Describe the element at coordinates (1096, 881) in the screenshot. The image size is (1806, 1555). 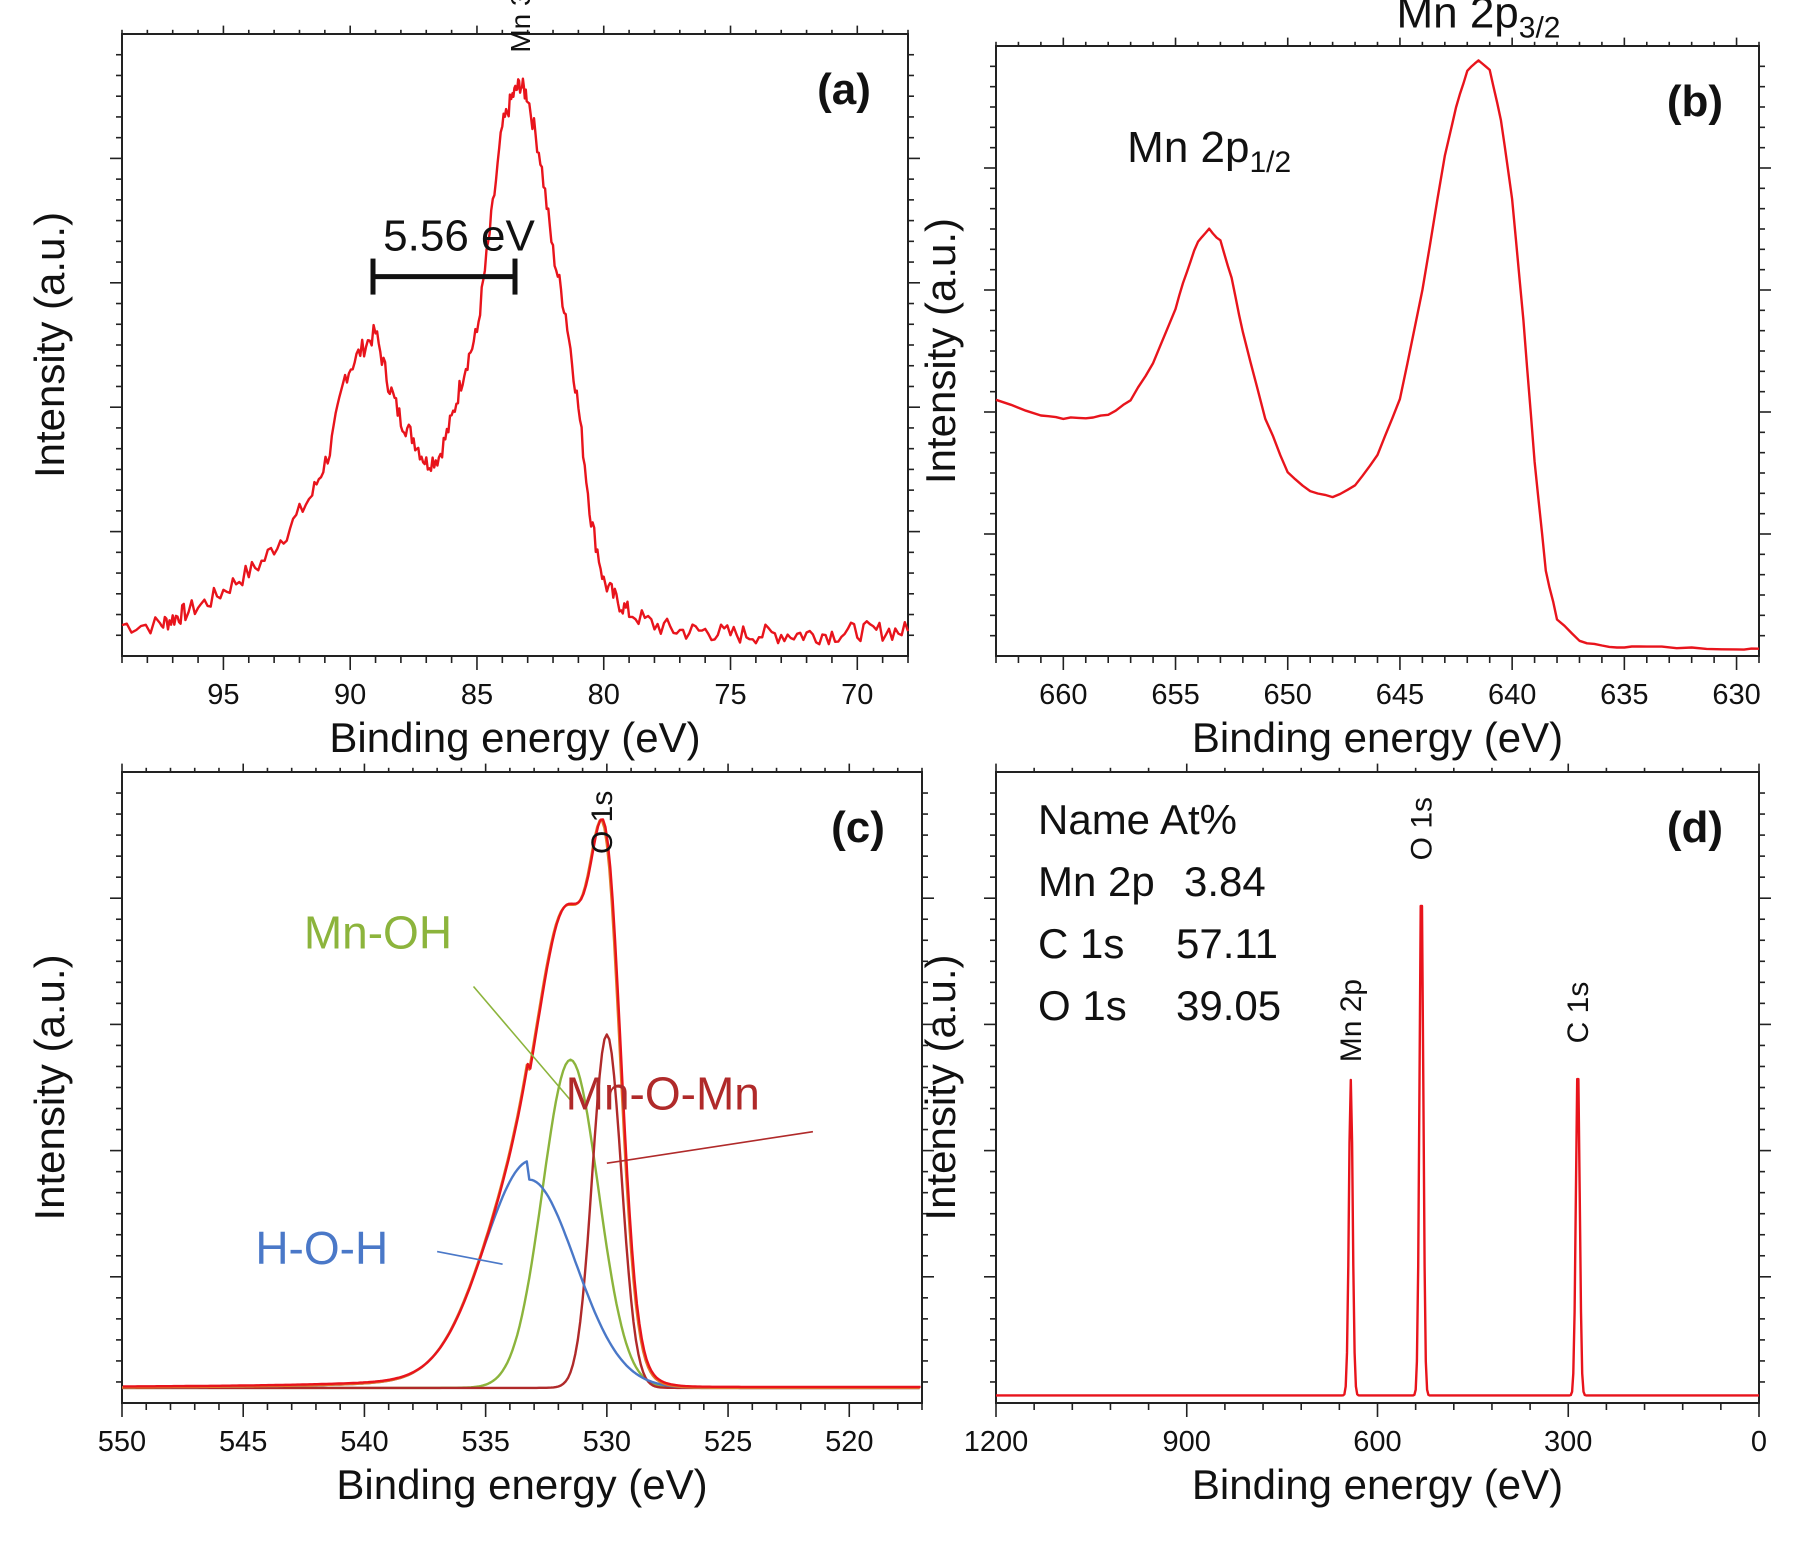
I see `cell-element: Mn 2p` at that location.